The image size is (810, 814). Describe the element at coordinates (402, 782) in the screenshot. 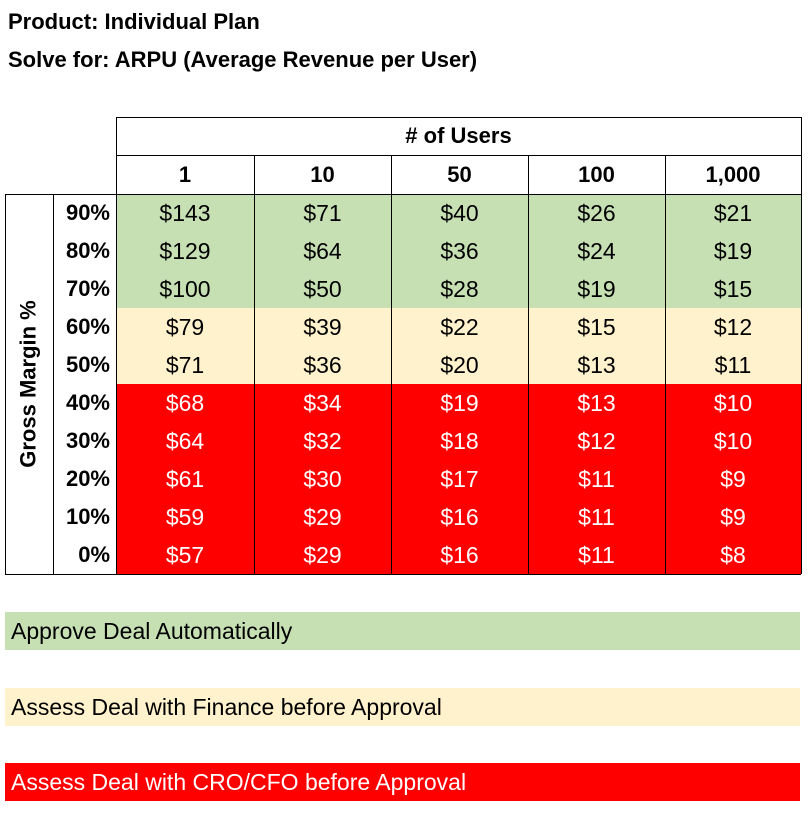

I see `legend-assess-cro-cfo: Assess Deal with CRO/CFO before Approval` at that location.